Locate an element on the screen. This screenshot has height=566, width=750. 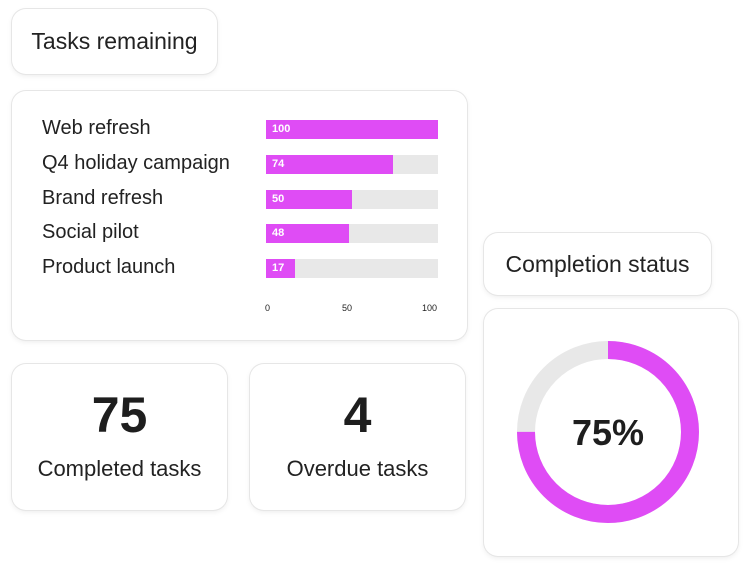
donut-chart: 75% is located at coordinates (608, 432).